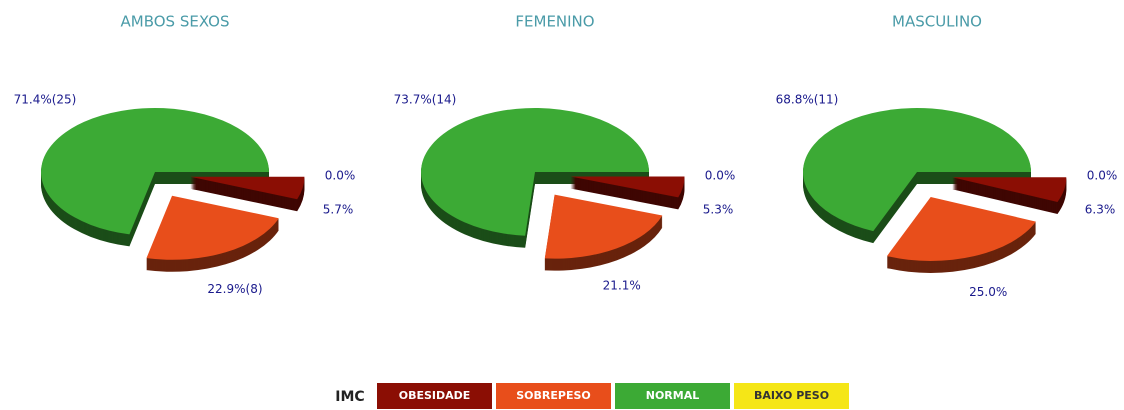 Image resolution: width=1124 pixels, height=410 pixels. I want to click on chart-title: FEMENINO, so click(554, 22).